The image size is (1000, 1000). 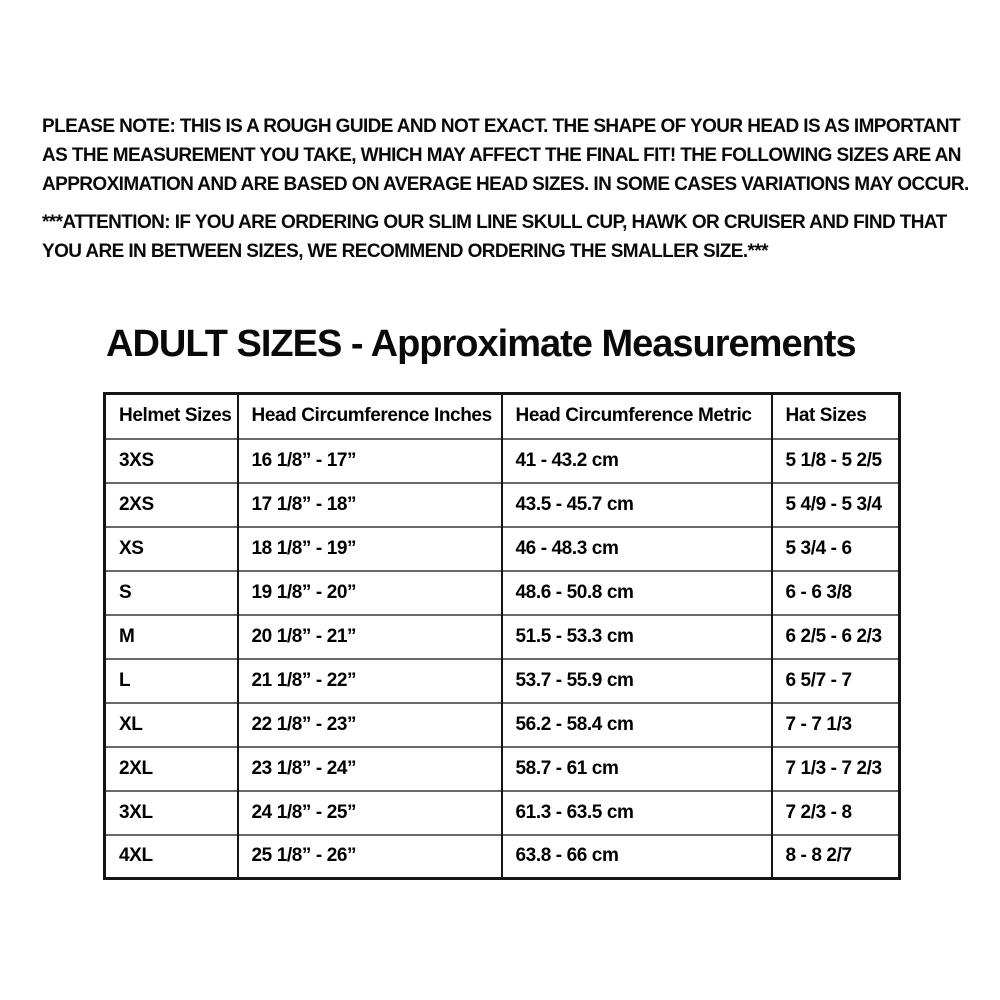 I want to click on table-row: 4XL 25 1/8” - 26” 63.8 - 66 cm 8 - 8 2/7, so click(x=502, y=856).